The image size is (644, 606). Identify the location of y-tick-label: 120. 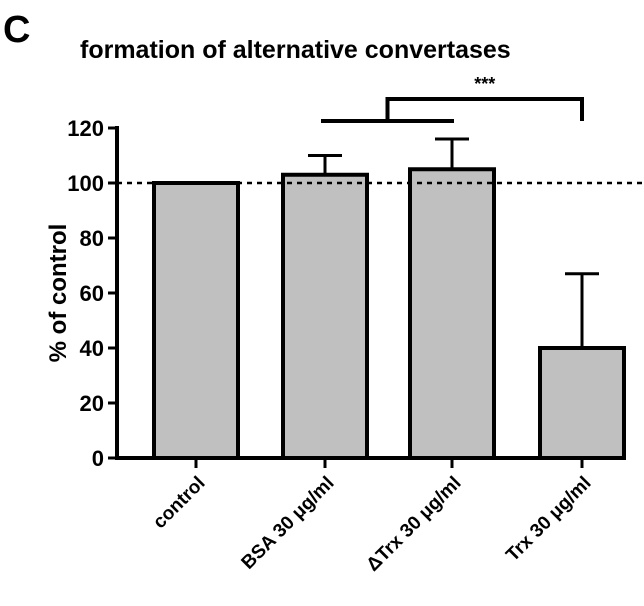
(85, 128).